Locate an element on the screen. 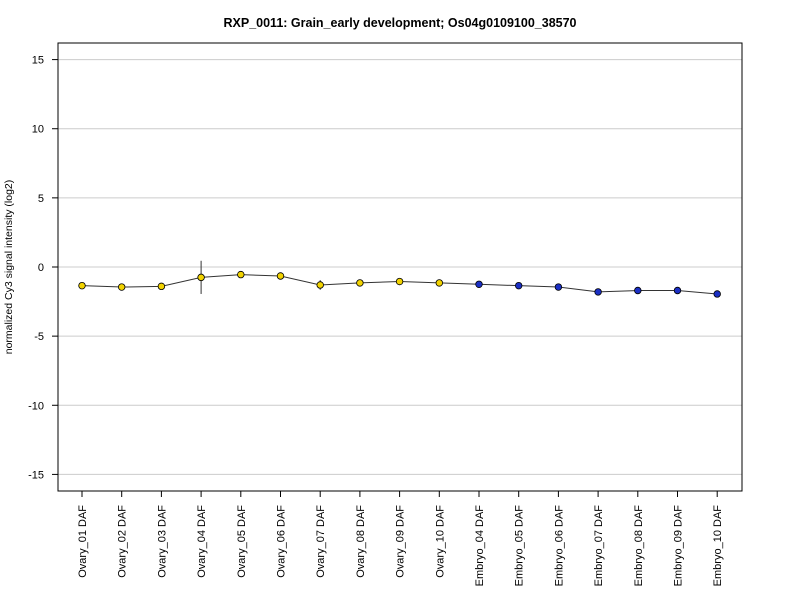 This screenshot has height=600, width=800. x-tick-label: Ovary_04 DAF is located at coordinates (202, 541).